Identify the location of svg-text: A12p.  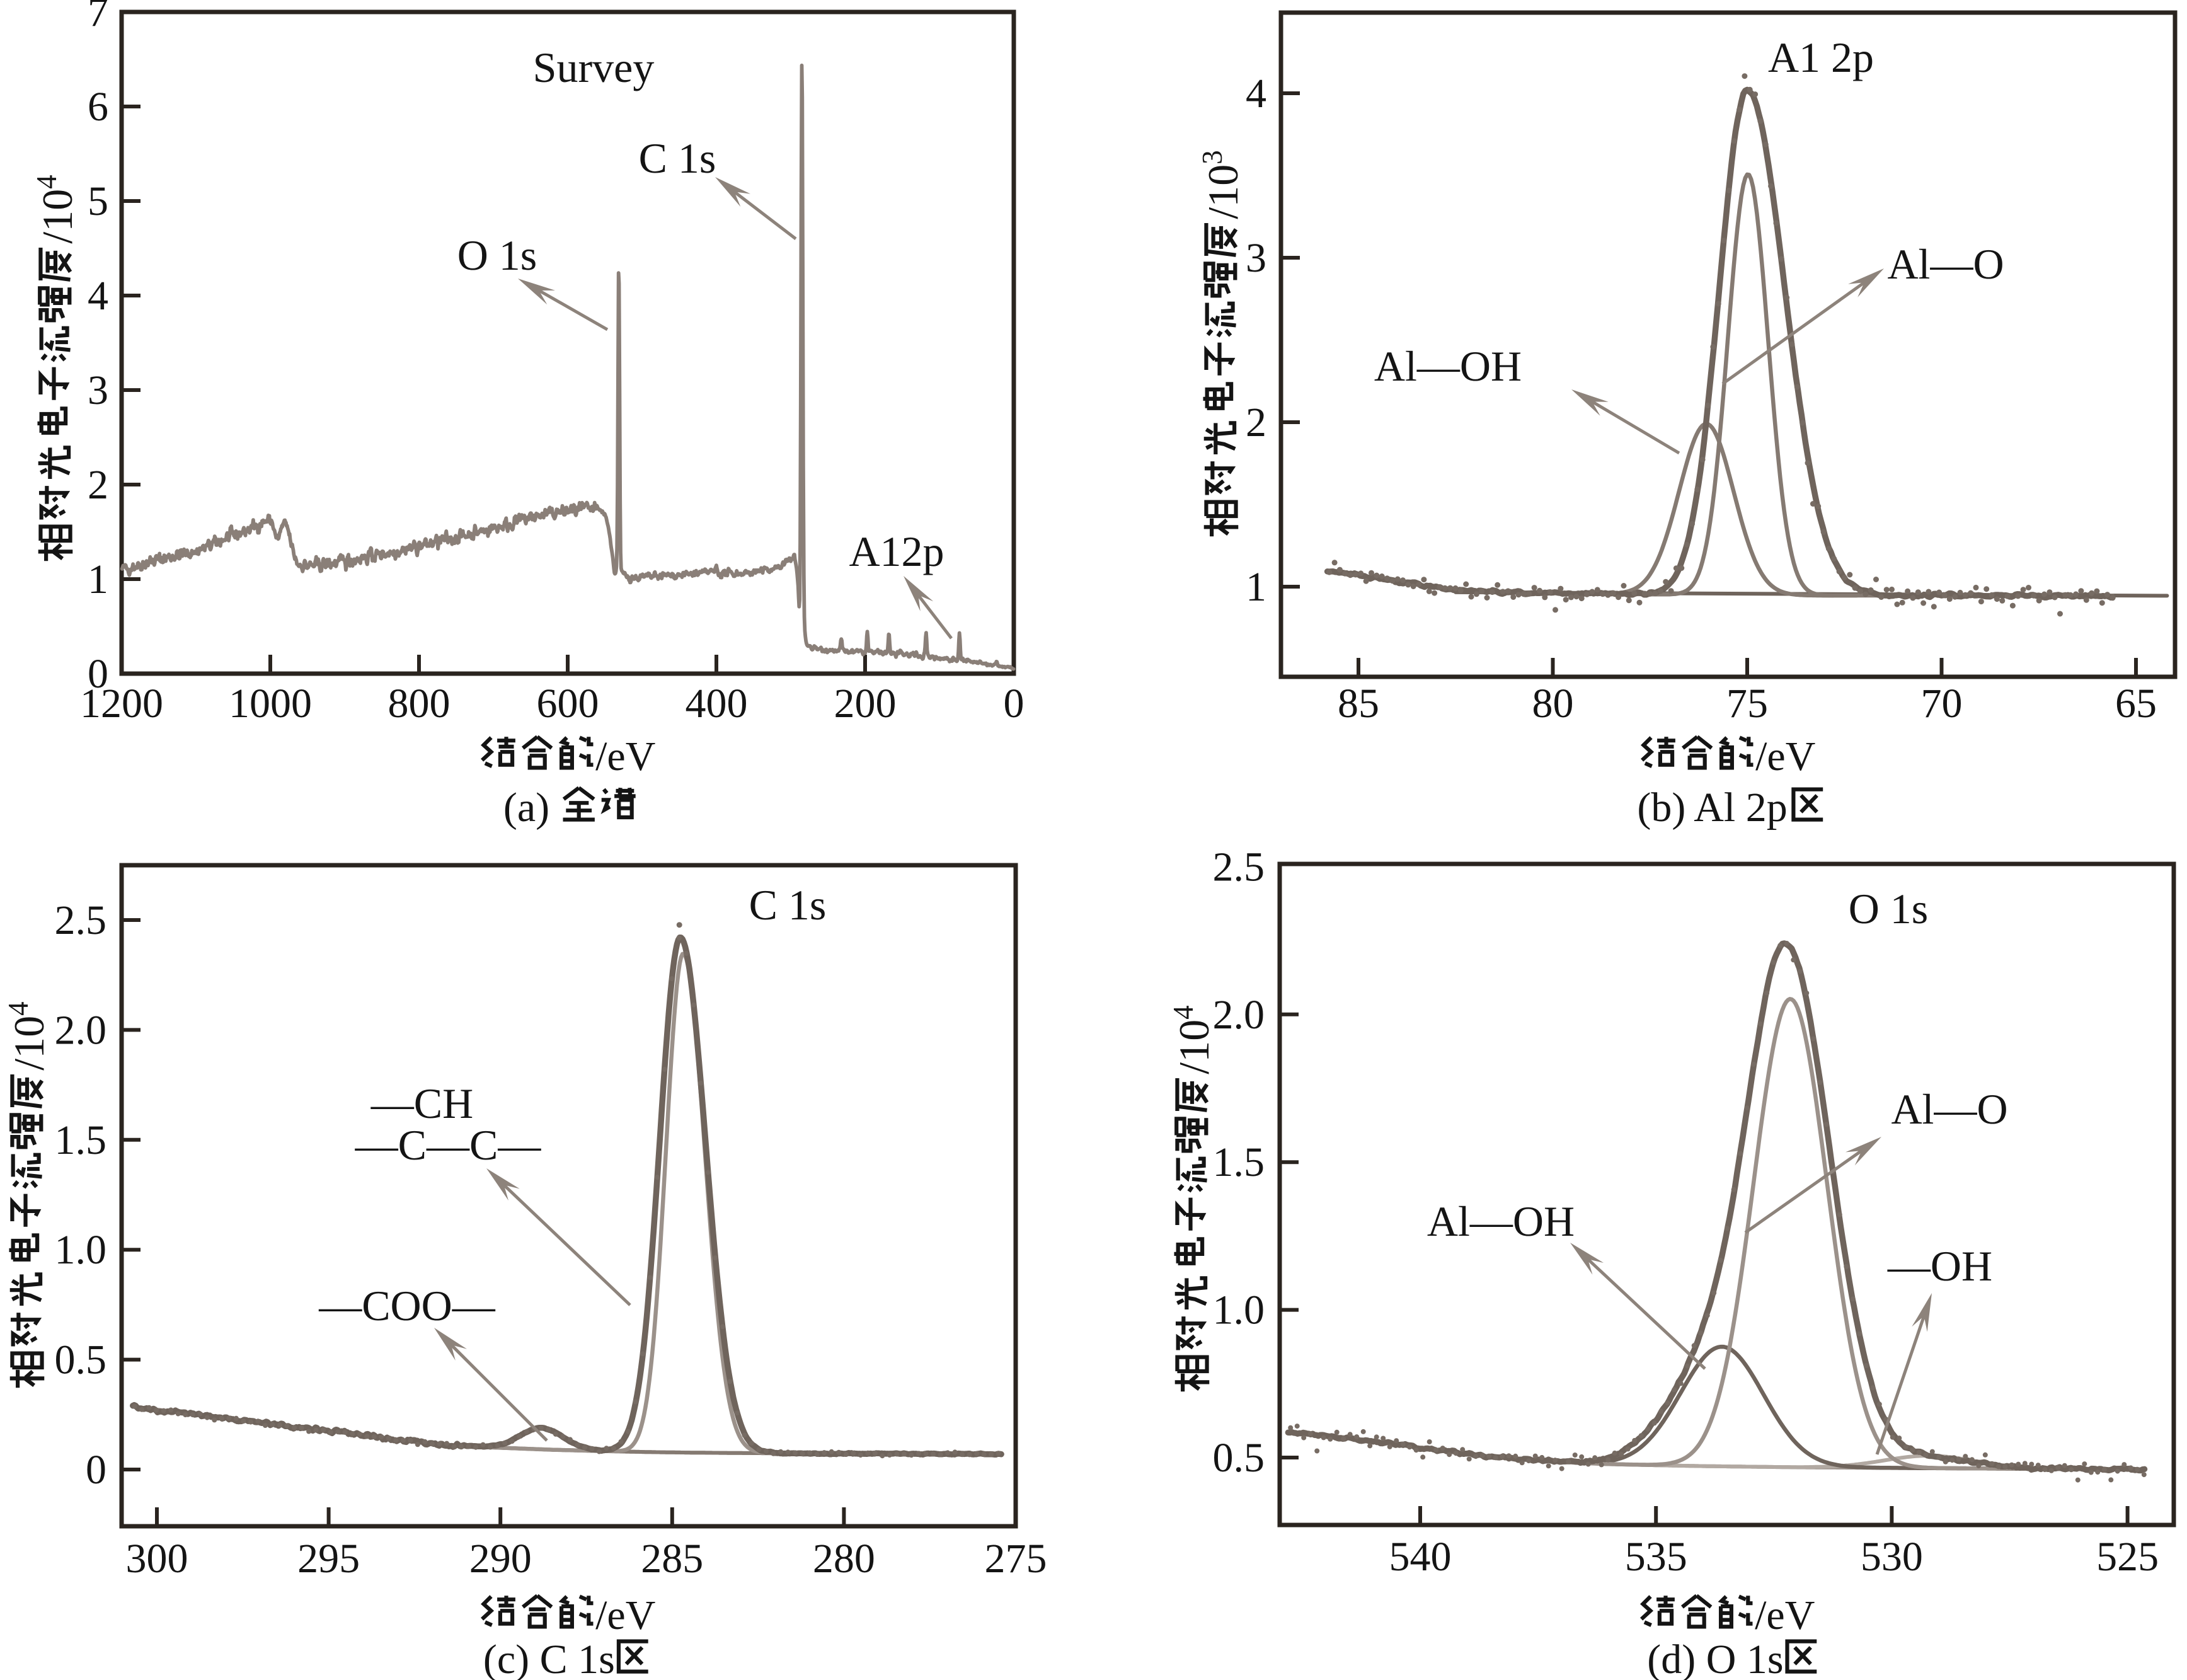
(896, 551).